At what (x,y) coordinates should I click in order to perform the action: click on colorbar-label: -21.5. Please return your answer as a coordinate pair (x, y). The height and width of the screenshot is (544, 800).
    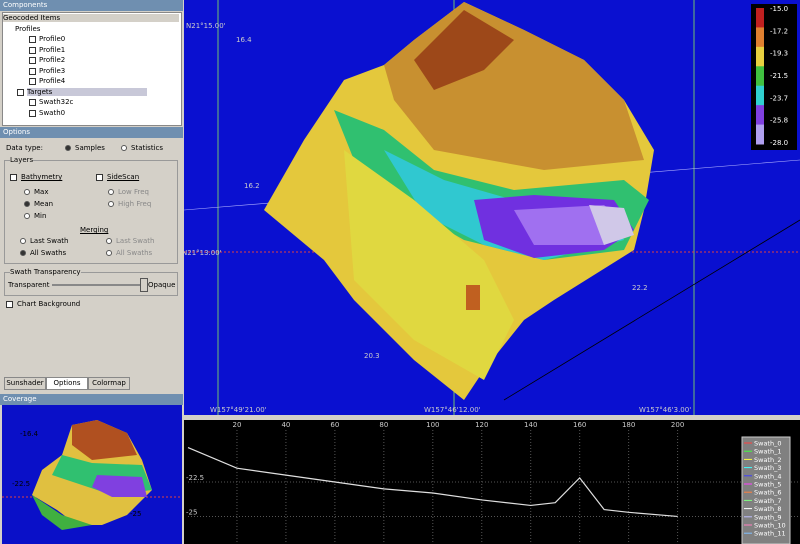
    Looking at the image, I should click on (779, 76).